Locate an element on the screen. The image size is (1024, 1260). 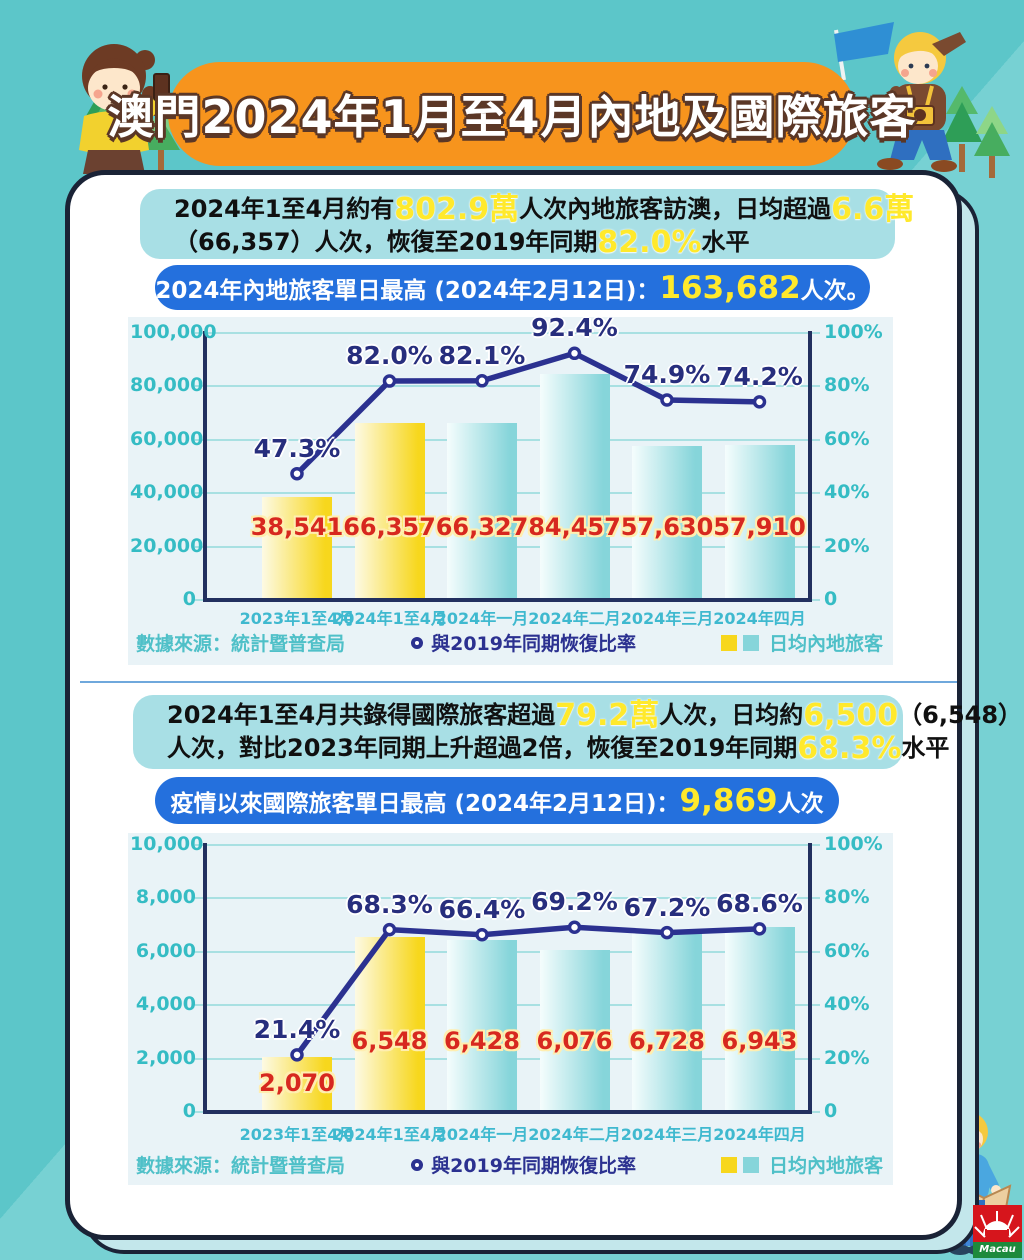
bar-value-label: 38,541 is located at coordinates (297, 527).